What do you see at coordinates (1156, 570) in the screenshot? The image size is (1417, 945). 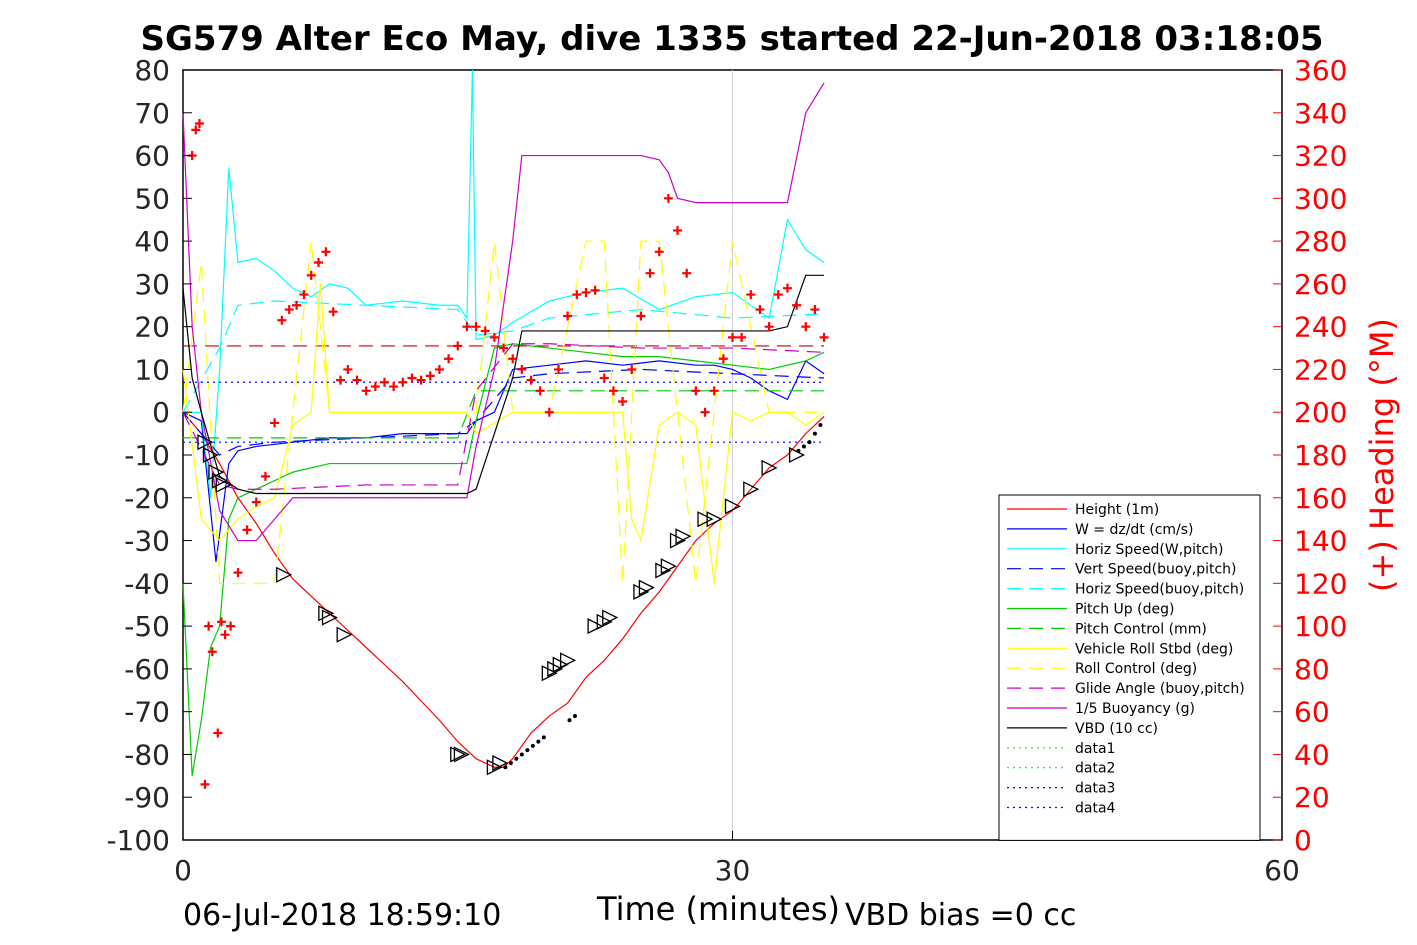 I see `legend-label: Vert Speed(buoy,pitch)` at bounding box center [1156, 570].